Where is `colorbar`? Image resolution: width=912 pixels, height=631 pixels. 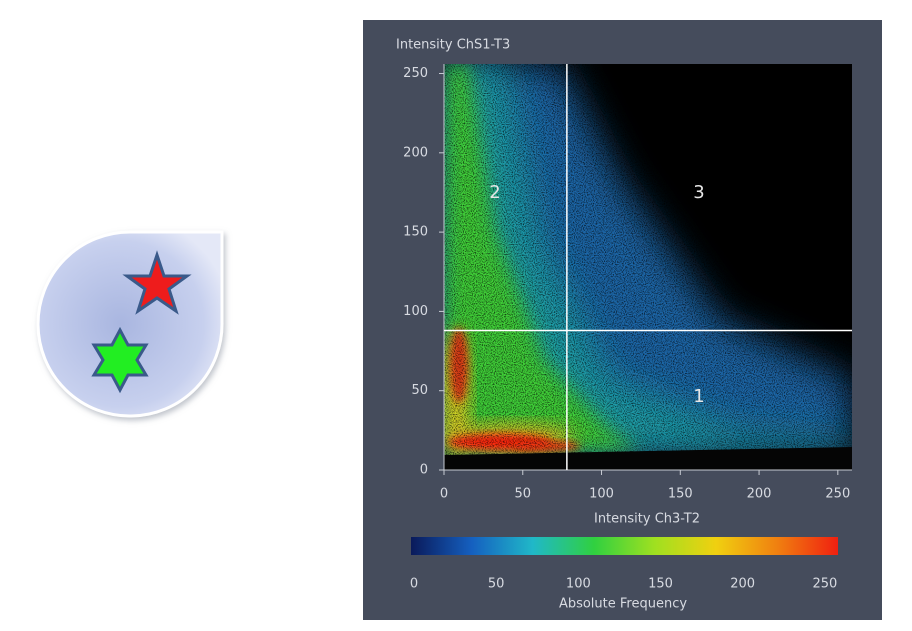 colorbar is located at coordinates (624, 546).